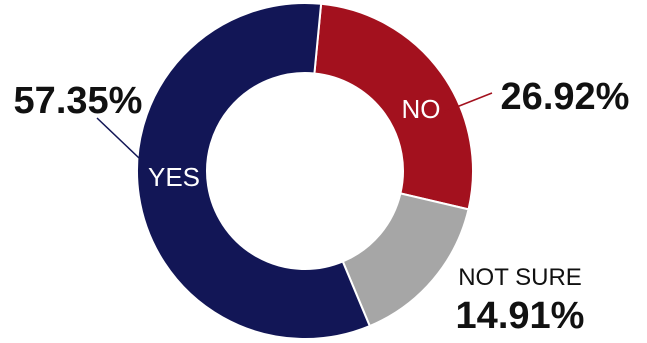 The width and height of the screenshot is (647, 343). What do you see at coordinates (118, 138) in the screenshot?
I see `leader-line-yes` at bounding box center [118, 138].